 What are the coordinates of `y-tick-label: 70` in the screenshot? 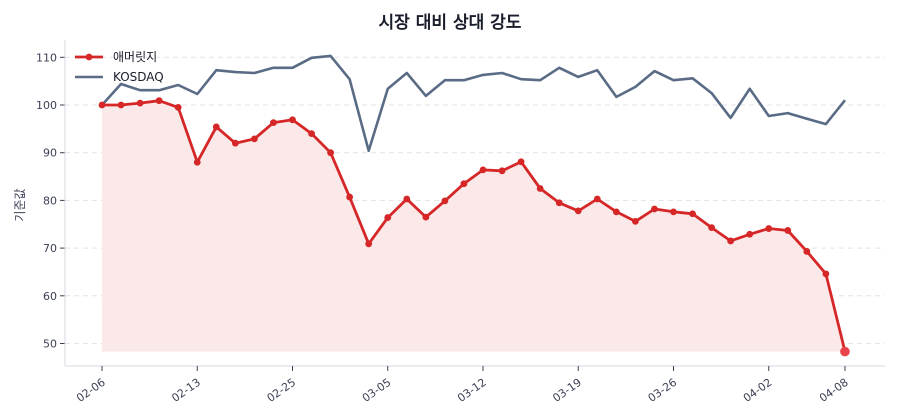 It's located at (50, 248).